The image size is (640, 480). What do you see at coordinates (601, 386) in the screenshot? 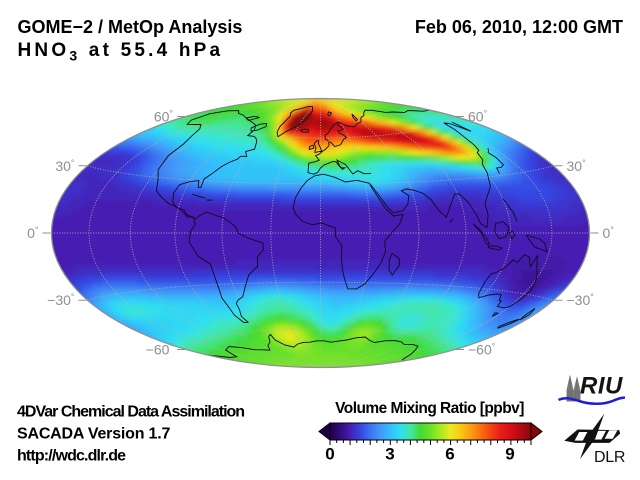
I see `svg-text: RIU` at bounding box center [601, 386].